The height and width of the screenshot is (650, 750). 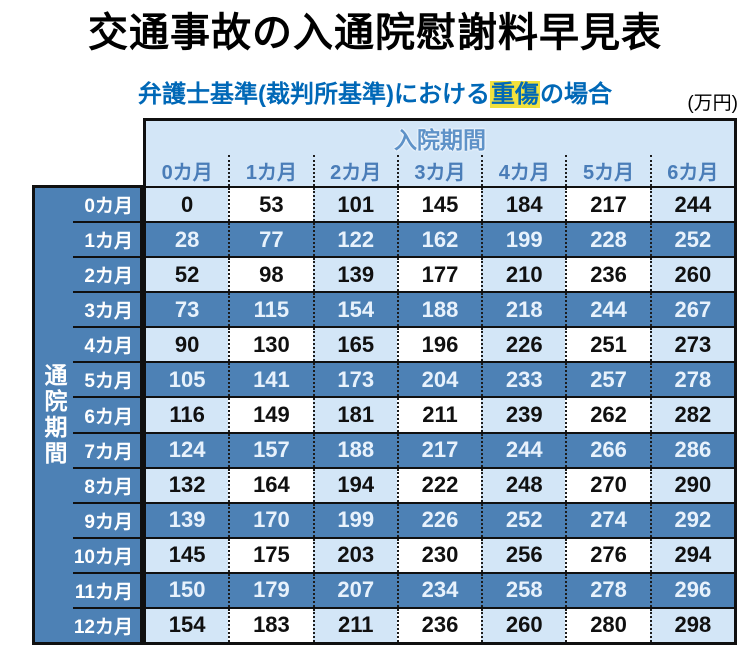 What do you see at coordinates (691, 450) in the screenshot?
I see `data-cell: 286` at bounding box center [691, 450].